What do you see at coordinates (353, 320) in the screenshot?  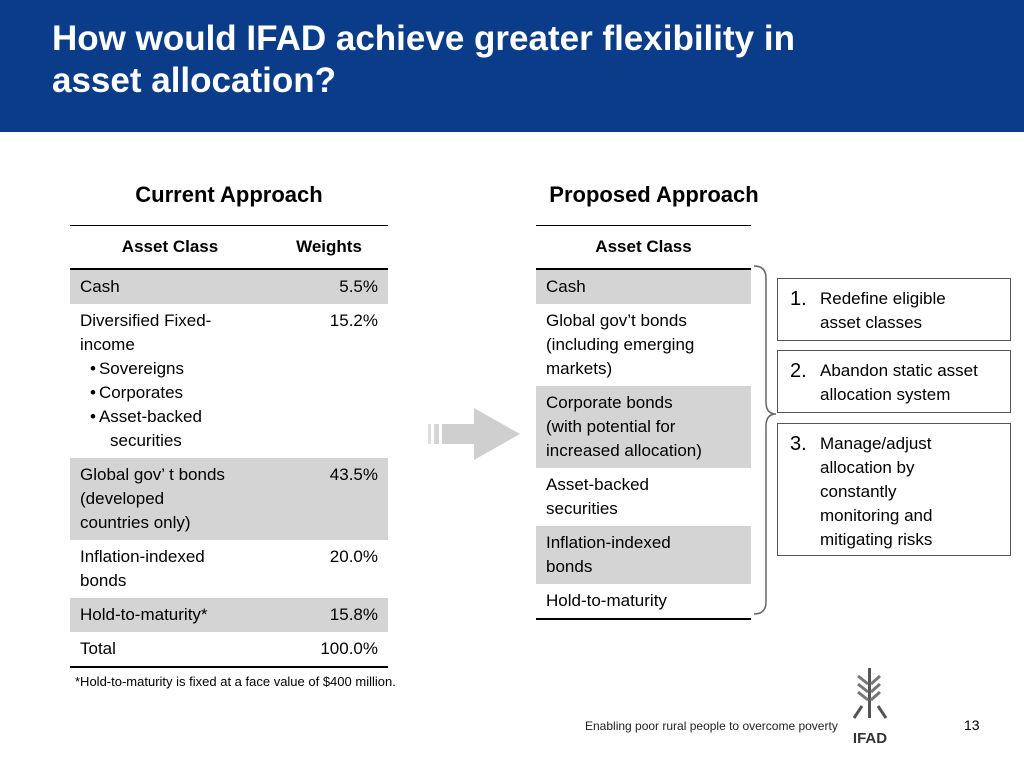 I see `weight-cell: 15.2%` at bounding box center [353, 320].